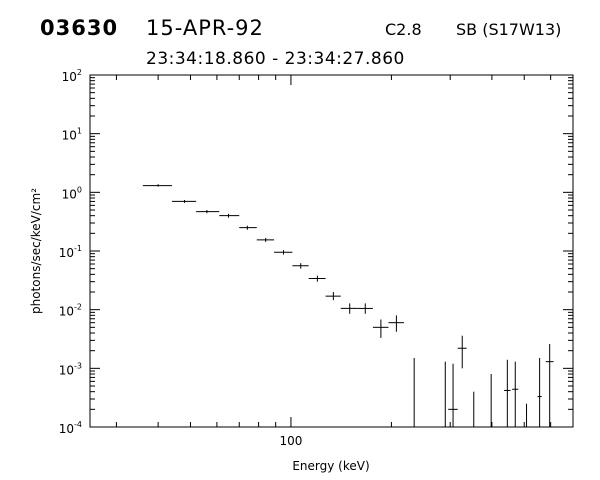 This screenshot has width=600, height=480. Describe the element at coordinates (290, 441) in the screenshot. I see `x-tick-label: 100` at that location.